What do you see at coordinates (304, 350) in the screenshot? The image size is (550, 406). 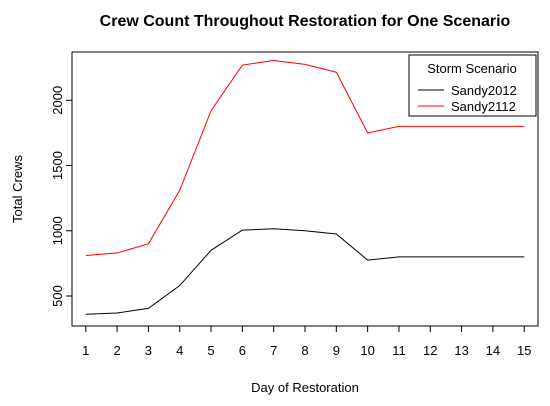 I see `x-tick-label: 8` at bounding box center [304, 350].